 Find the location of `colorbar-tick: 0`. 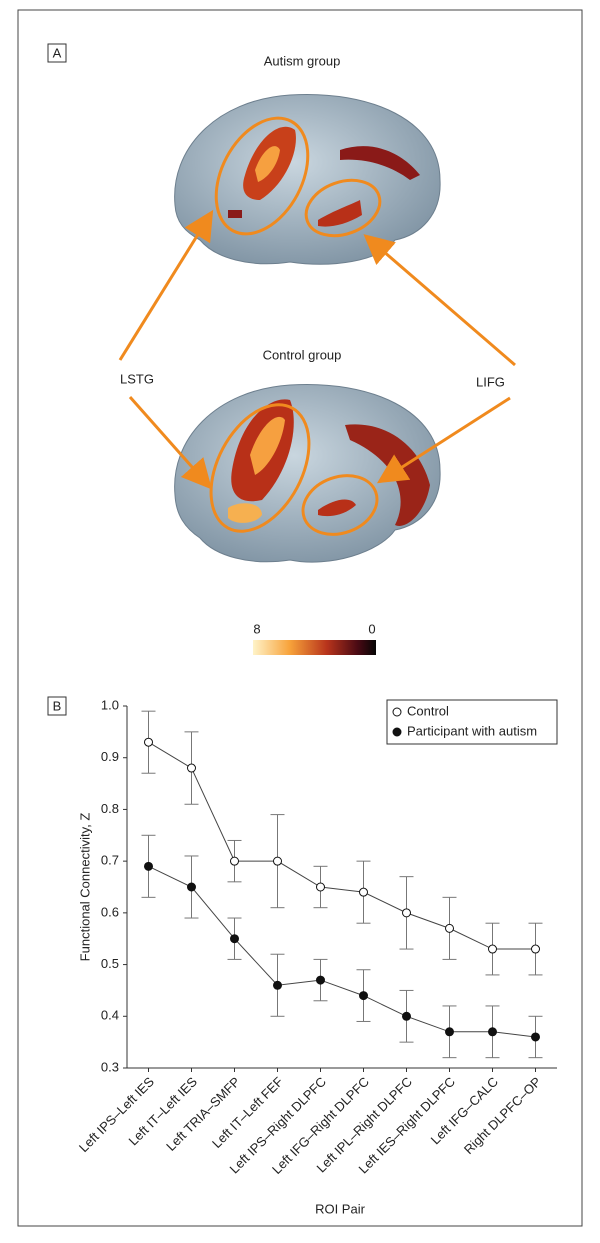

colorbar-tick: 0 is located at coordinates (371, 628).